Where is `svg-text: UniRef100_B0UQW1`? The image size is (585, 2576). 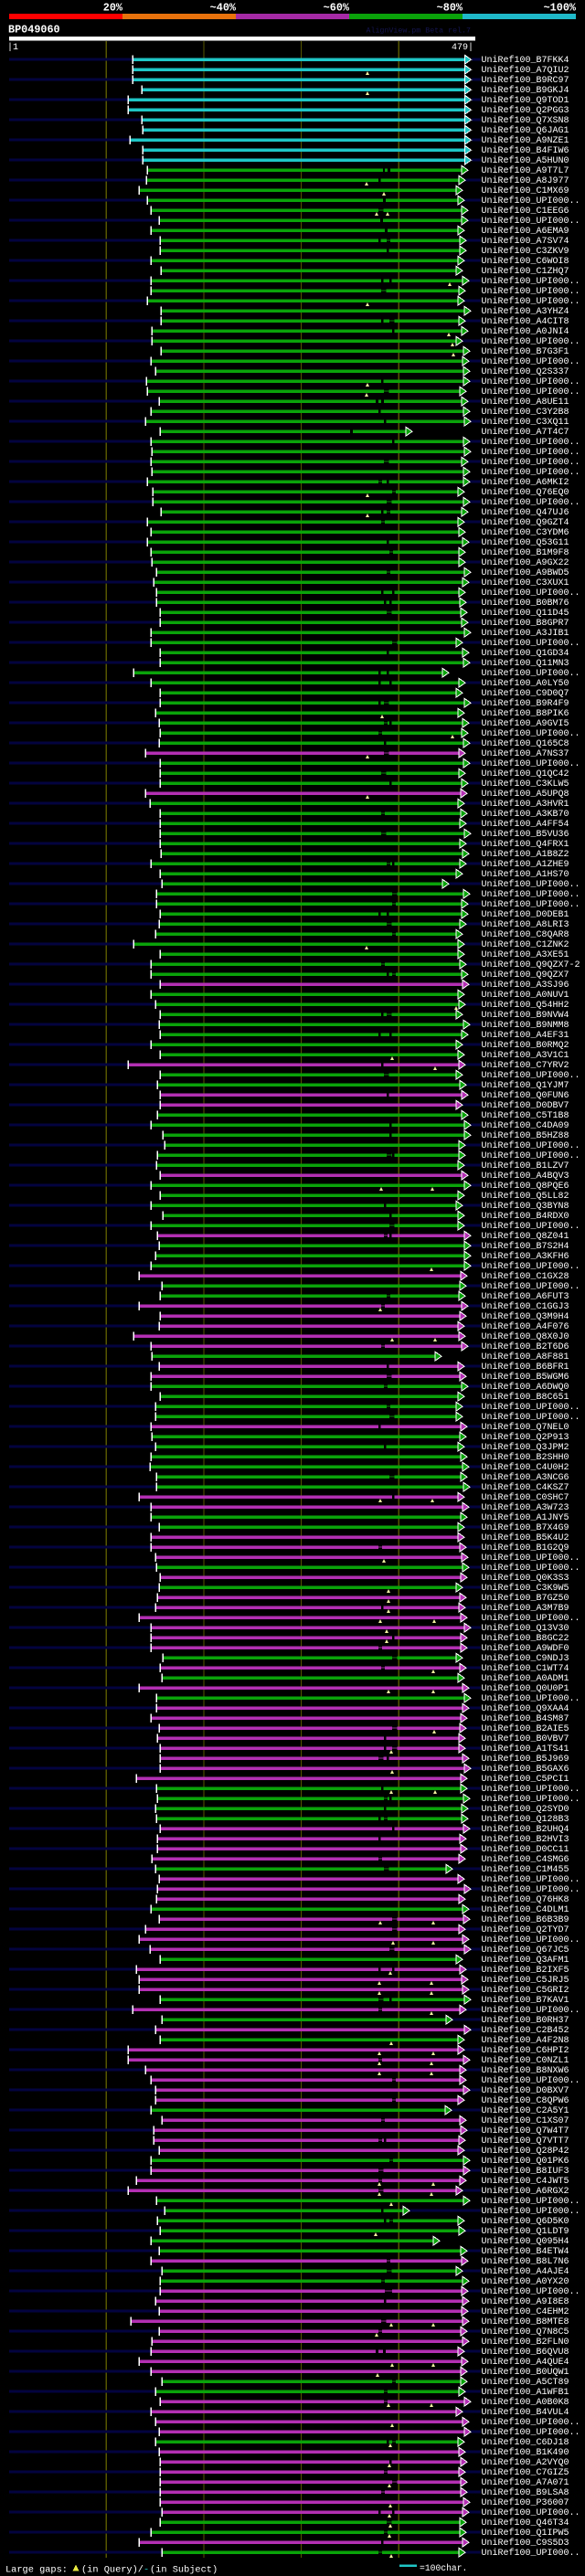
svg-text: UniRef100_B0UQW1 is located at coordinates (525, 2372).